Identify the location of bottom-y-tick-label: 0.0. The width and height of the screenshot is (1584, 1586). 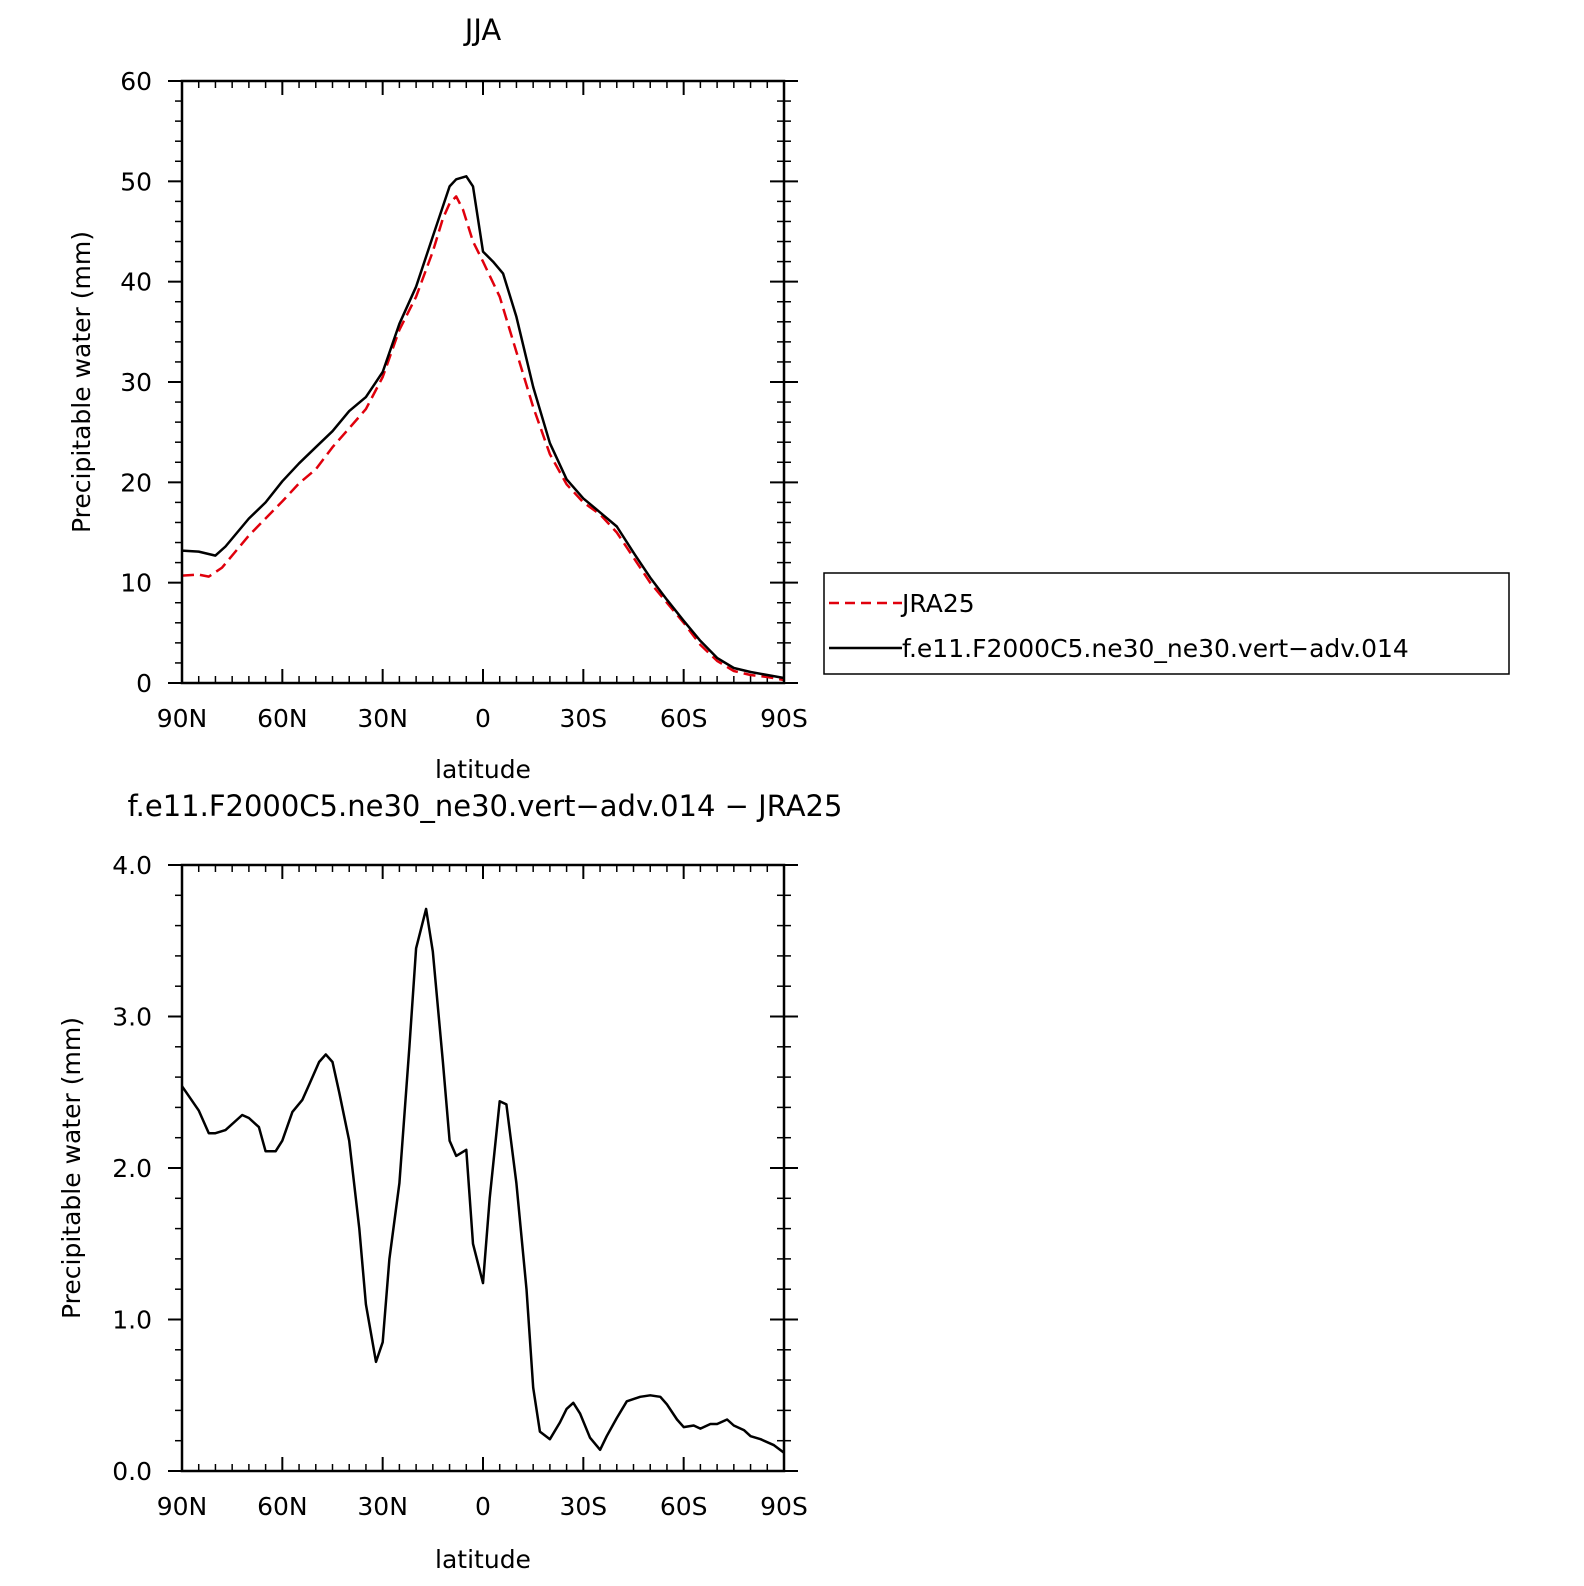
(132, 1471).